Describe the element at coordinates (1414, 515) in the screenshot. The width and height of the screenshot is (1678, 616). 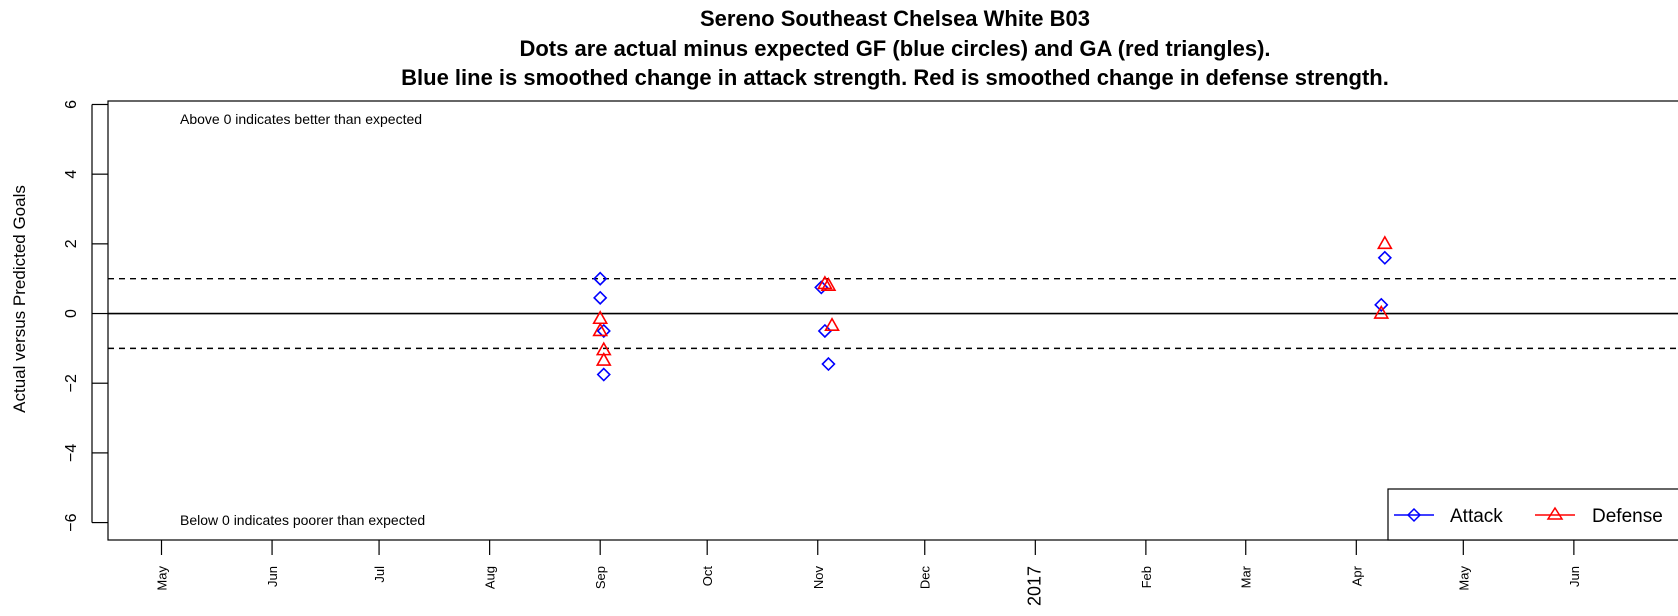
I see `legend-attack-marker` at that location.